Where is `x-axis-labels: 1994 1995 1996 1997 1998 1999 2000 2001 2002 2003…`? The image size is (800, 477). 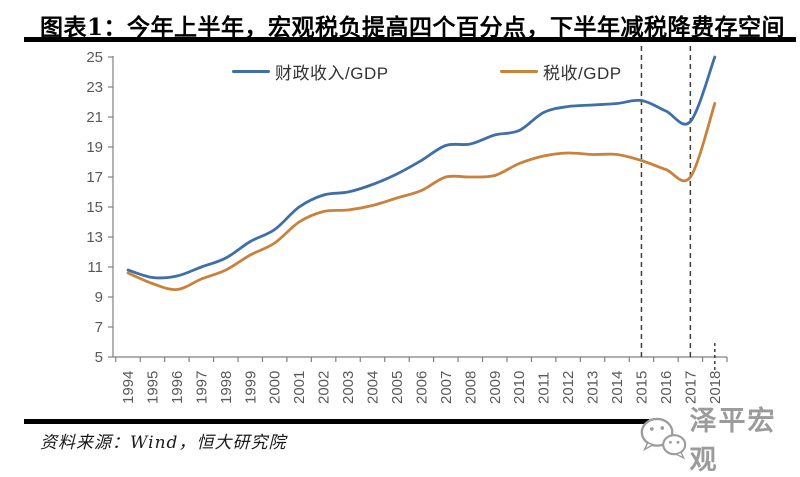
x-axis-labels: 1994 1995 1996 1997 1998 1999 2000 2001 2002 2003… is located at coordinates (422, 387).